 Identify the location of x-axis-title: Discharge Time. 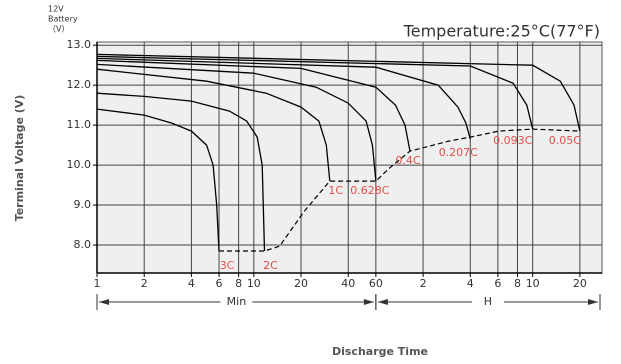
(380, 351).